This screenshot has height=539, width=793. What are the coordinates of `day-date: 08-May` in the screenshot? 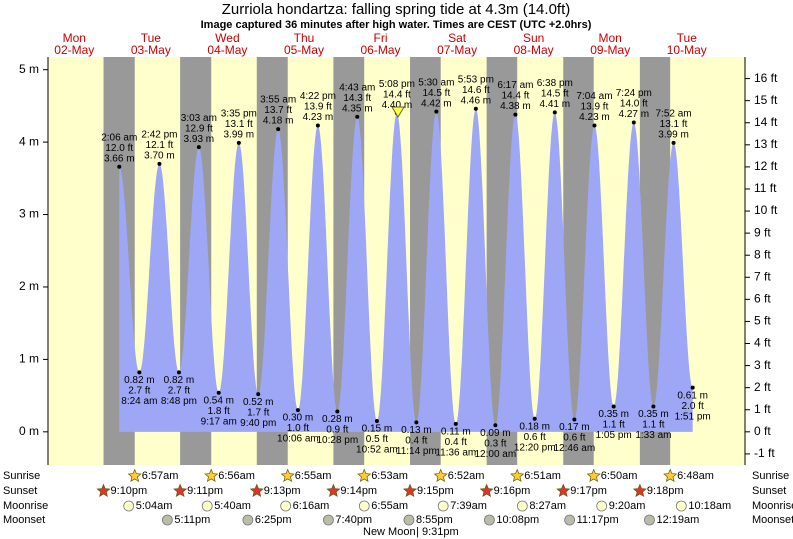 It's located at (534, 50).